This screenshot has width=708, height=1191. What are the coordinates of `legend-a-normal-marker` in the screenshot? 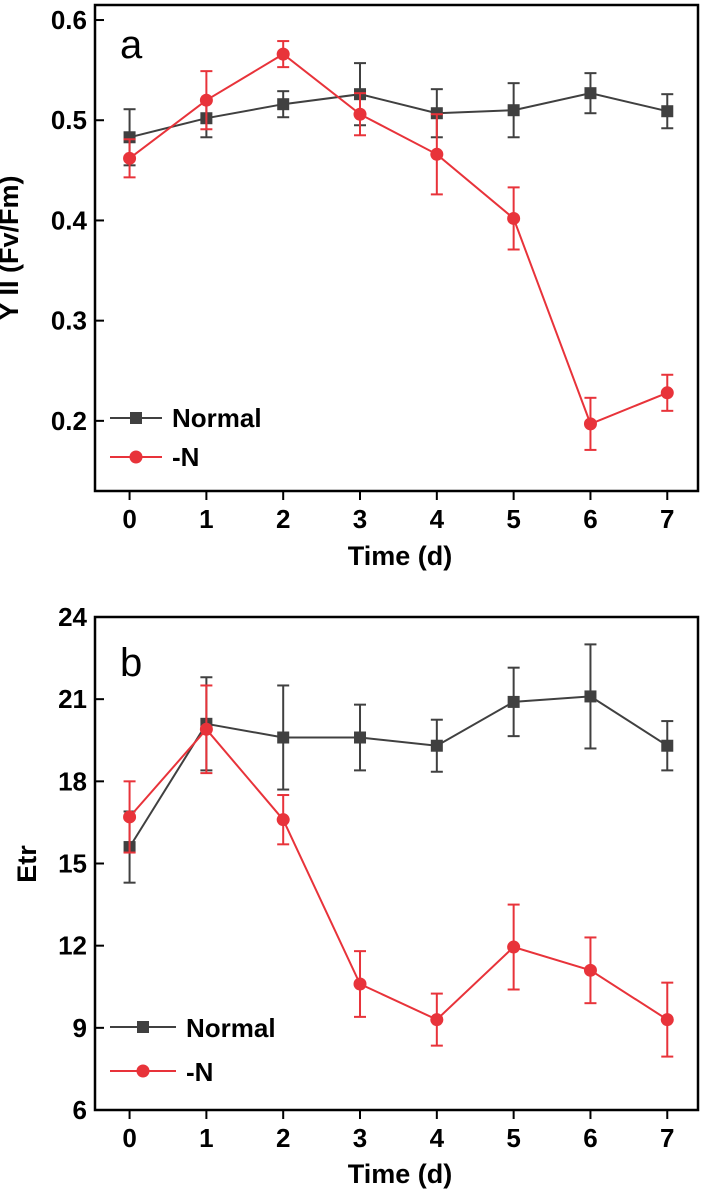 It's located at (136, 418).